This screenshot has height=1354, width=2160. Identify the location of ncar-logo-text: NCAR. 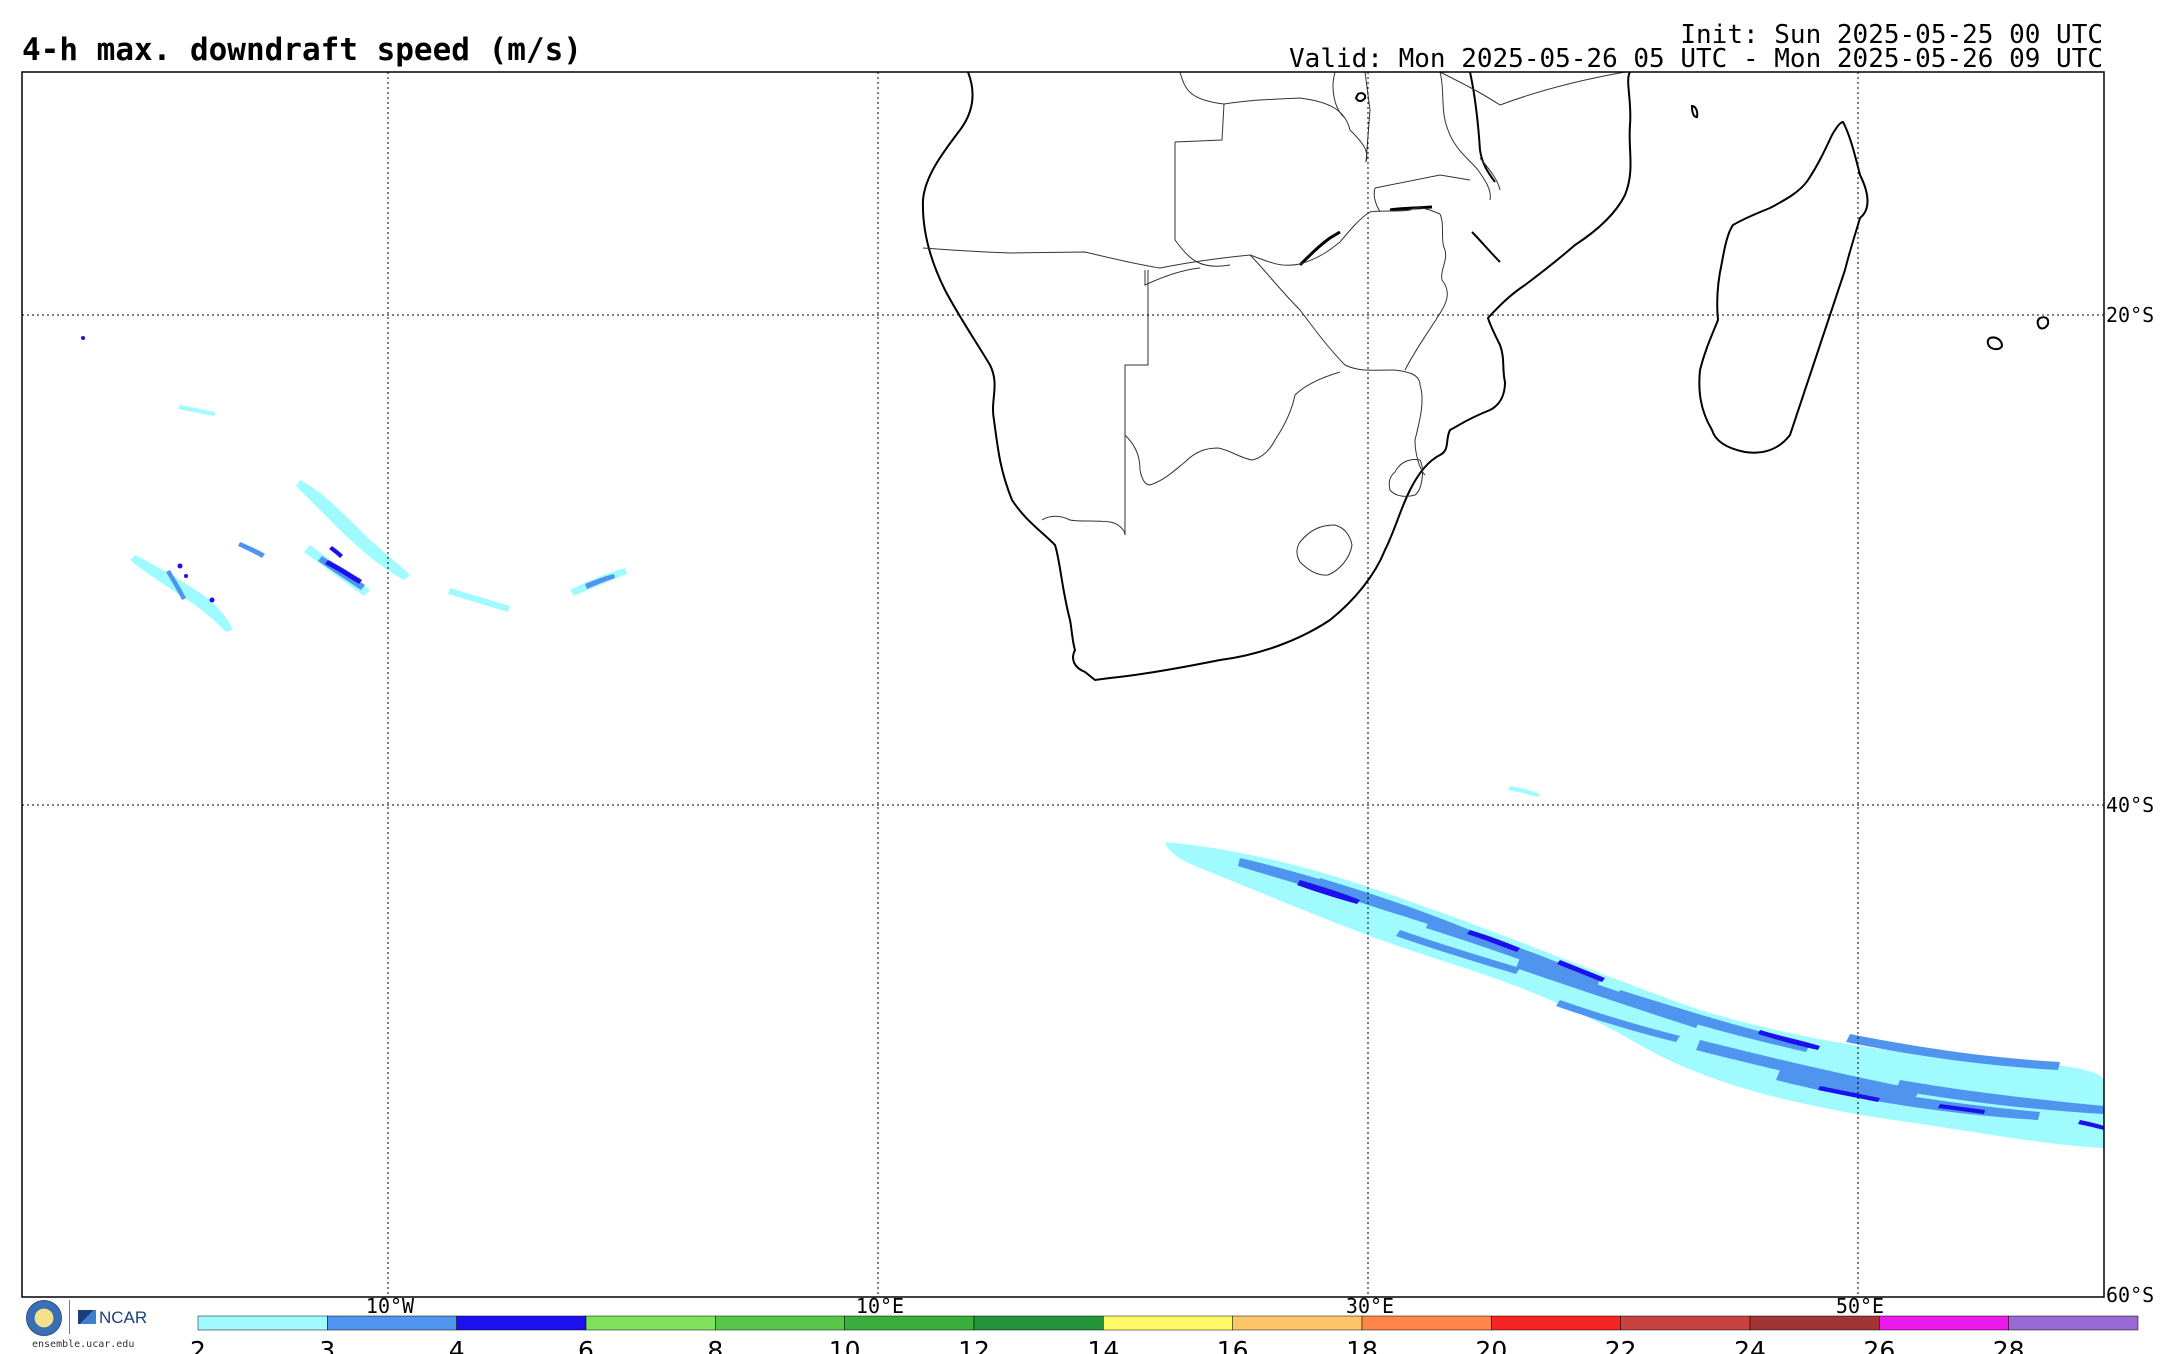
(123, 1317).